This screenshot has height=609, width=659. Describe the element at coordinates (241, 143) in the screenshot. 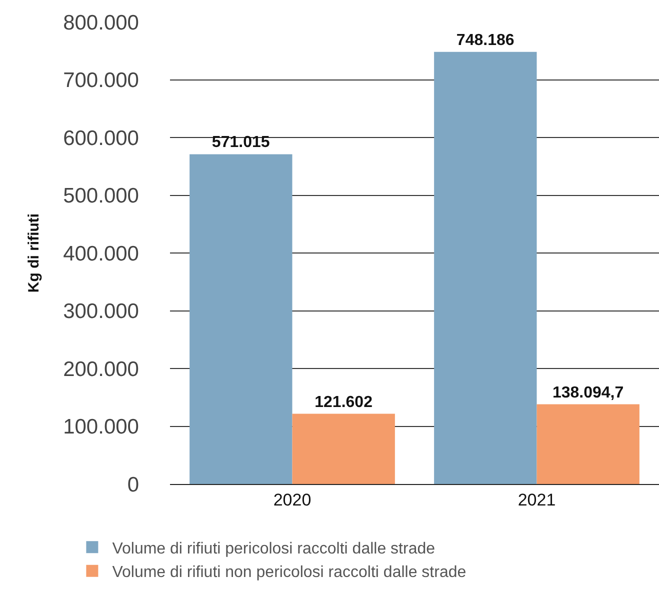

I see `data-label: 571.015` at that location.